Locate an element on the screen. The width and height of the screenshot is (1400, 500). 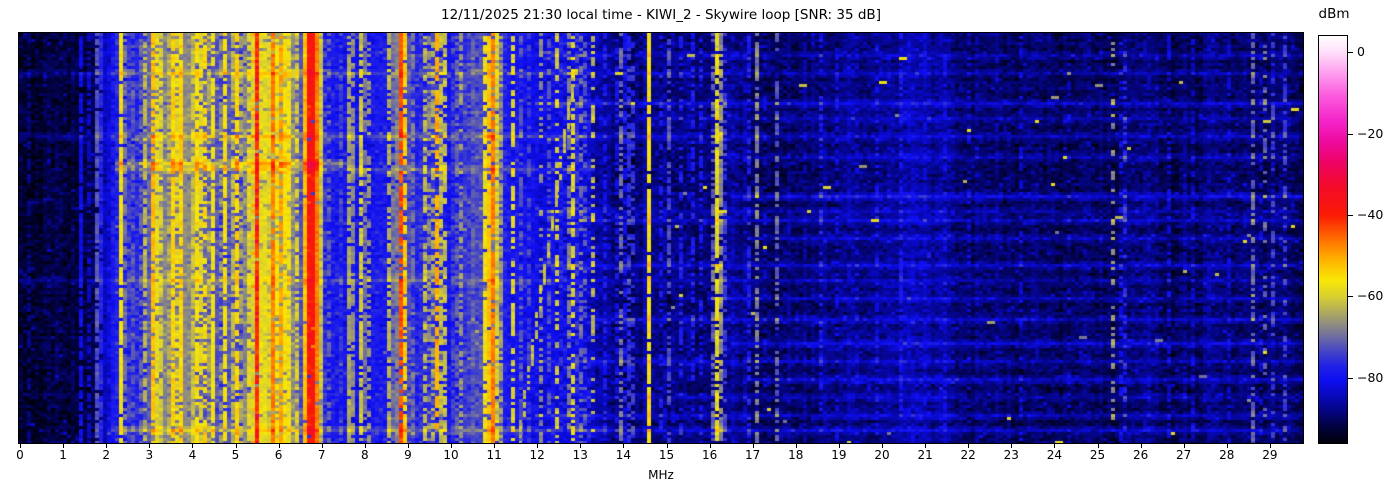
colorbar-title: dBm is located at coordinates (1334, 14).